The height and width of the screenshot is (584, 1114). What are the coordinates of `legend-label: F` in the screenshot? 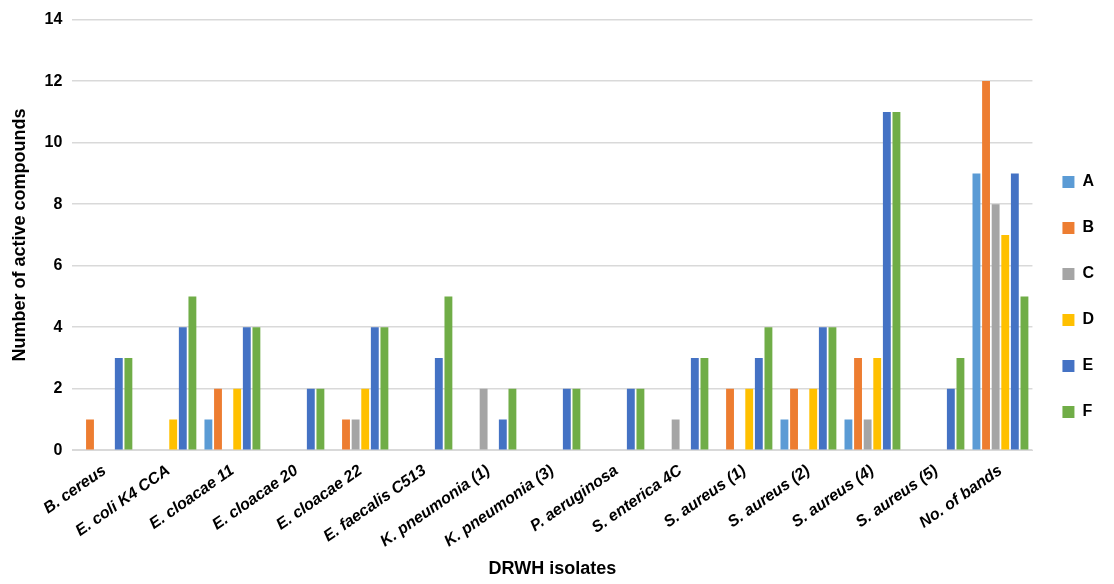 It's located at (1087, 411).